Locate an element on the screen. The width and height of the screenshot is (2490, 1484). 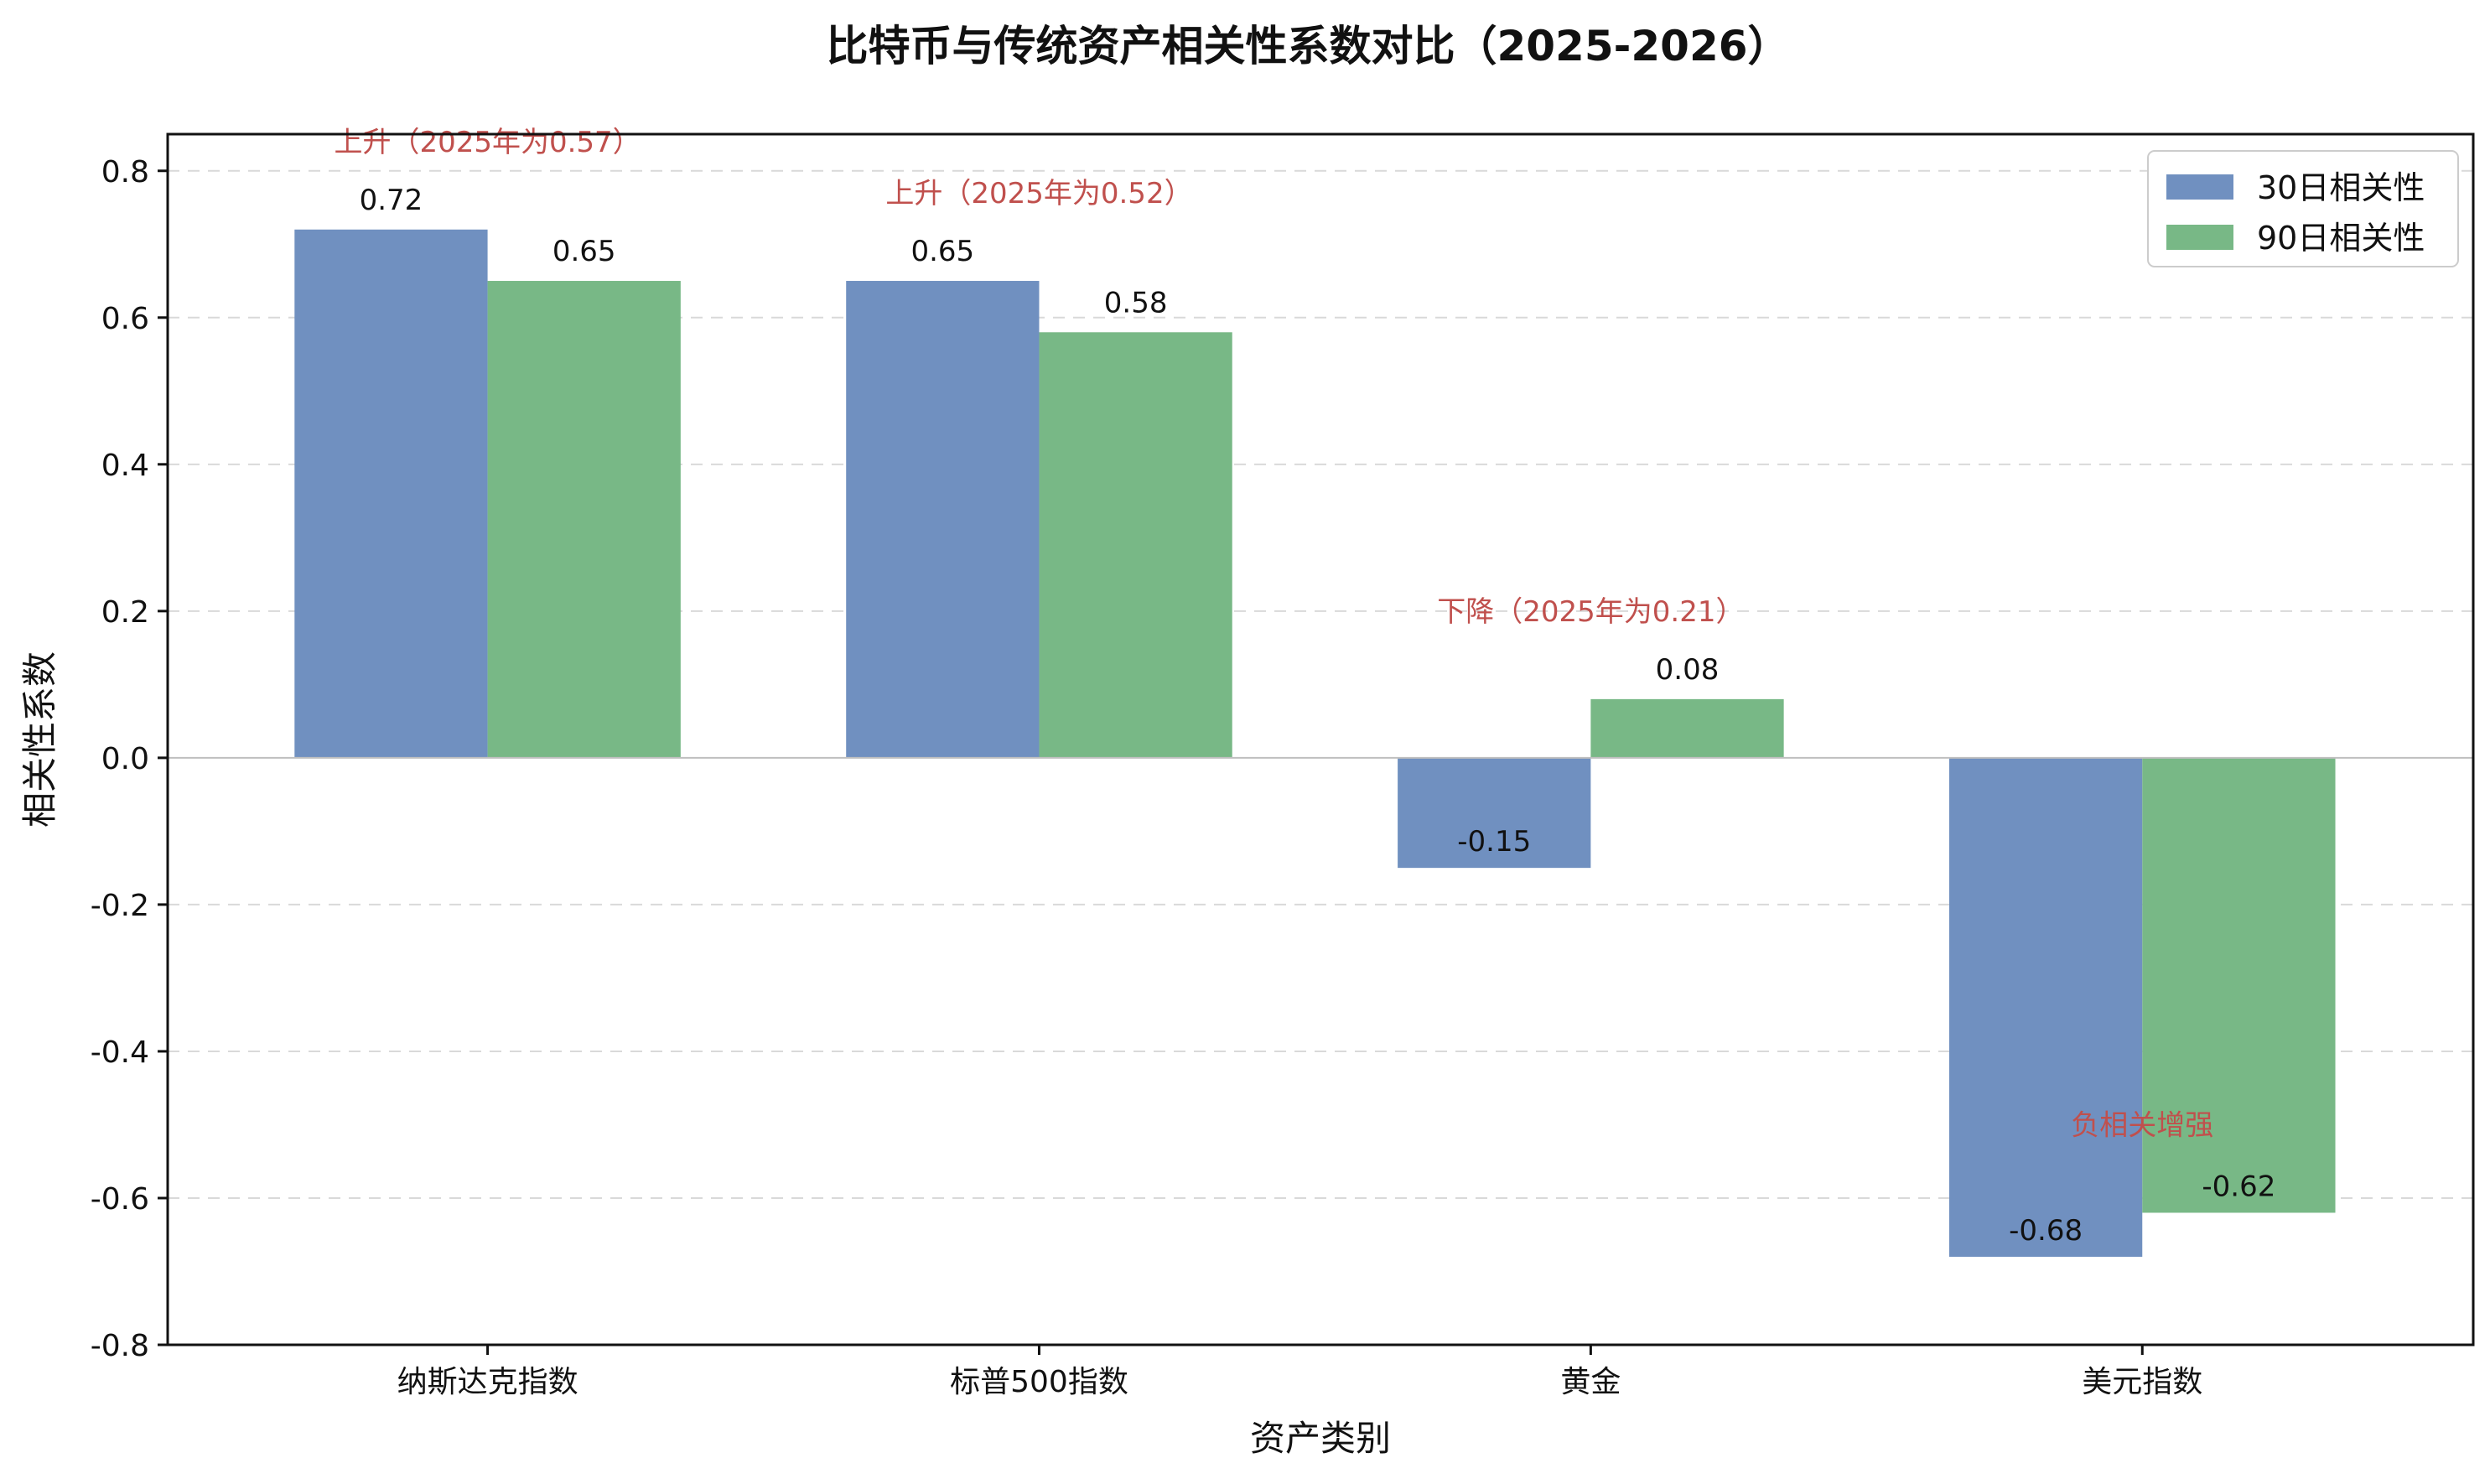
y-tick-label: 0.8 is located at coordinates (125, 172).